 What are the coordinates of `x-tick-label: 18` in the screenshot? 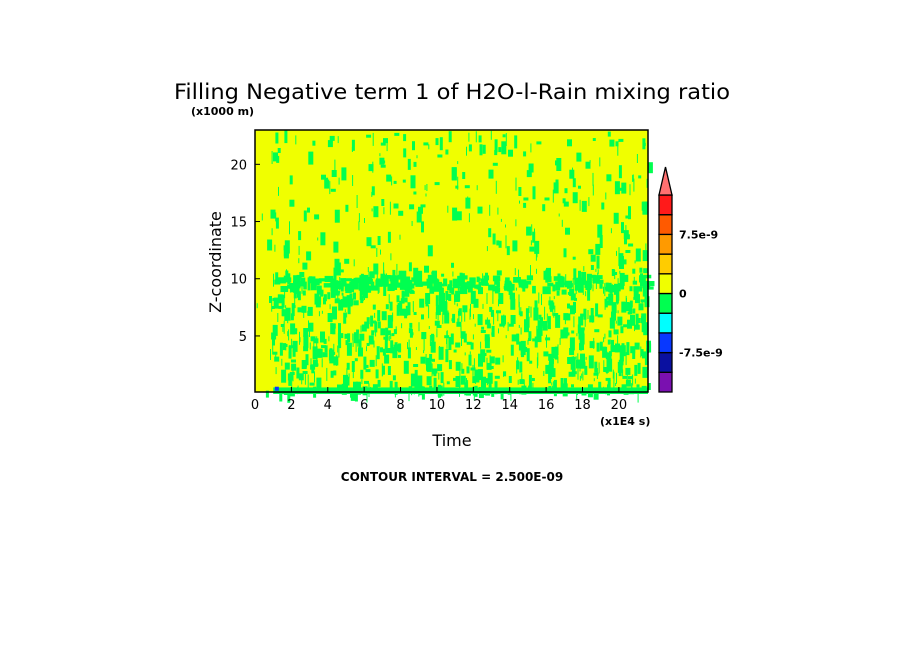 It's located at (582, 405).